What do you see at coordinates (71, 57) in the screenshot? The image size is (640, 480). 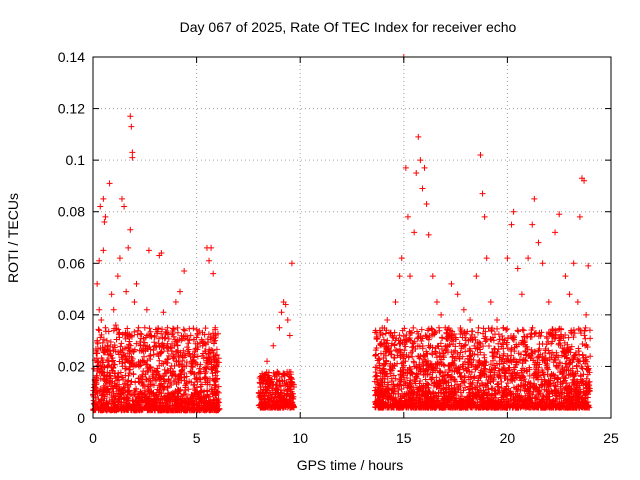 I see `y-tick-label: 0.14` at bounding box center [71, 57].